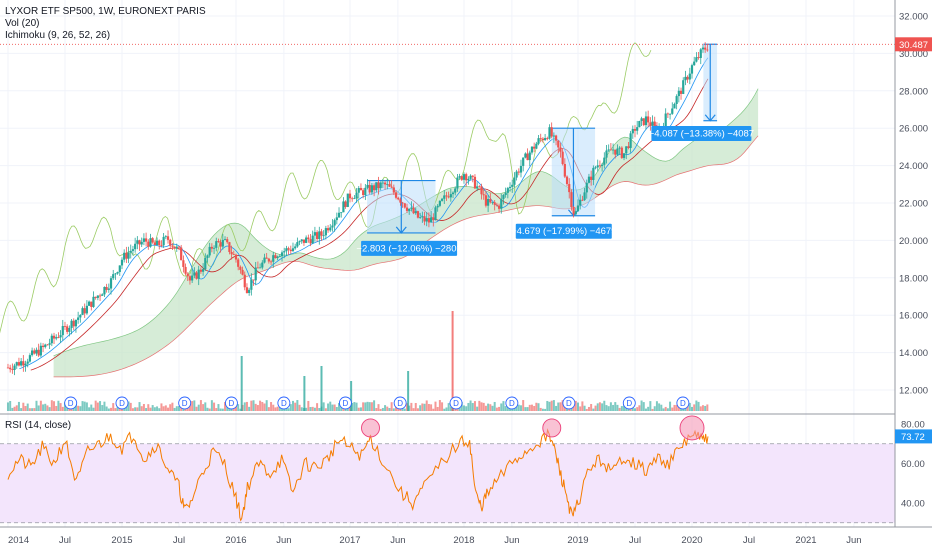 This screenshot has width=932, height=550. Describe the element at coordinates (692, 428) in the screenshot. I see `rsi-highlight-circle` at that location.